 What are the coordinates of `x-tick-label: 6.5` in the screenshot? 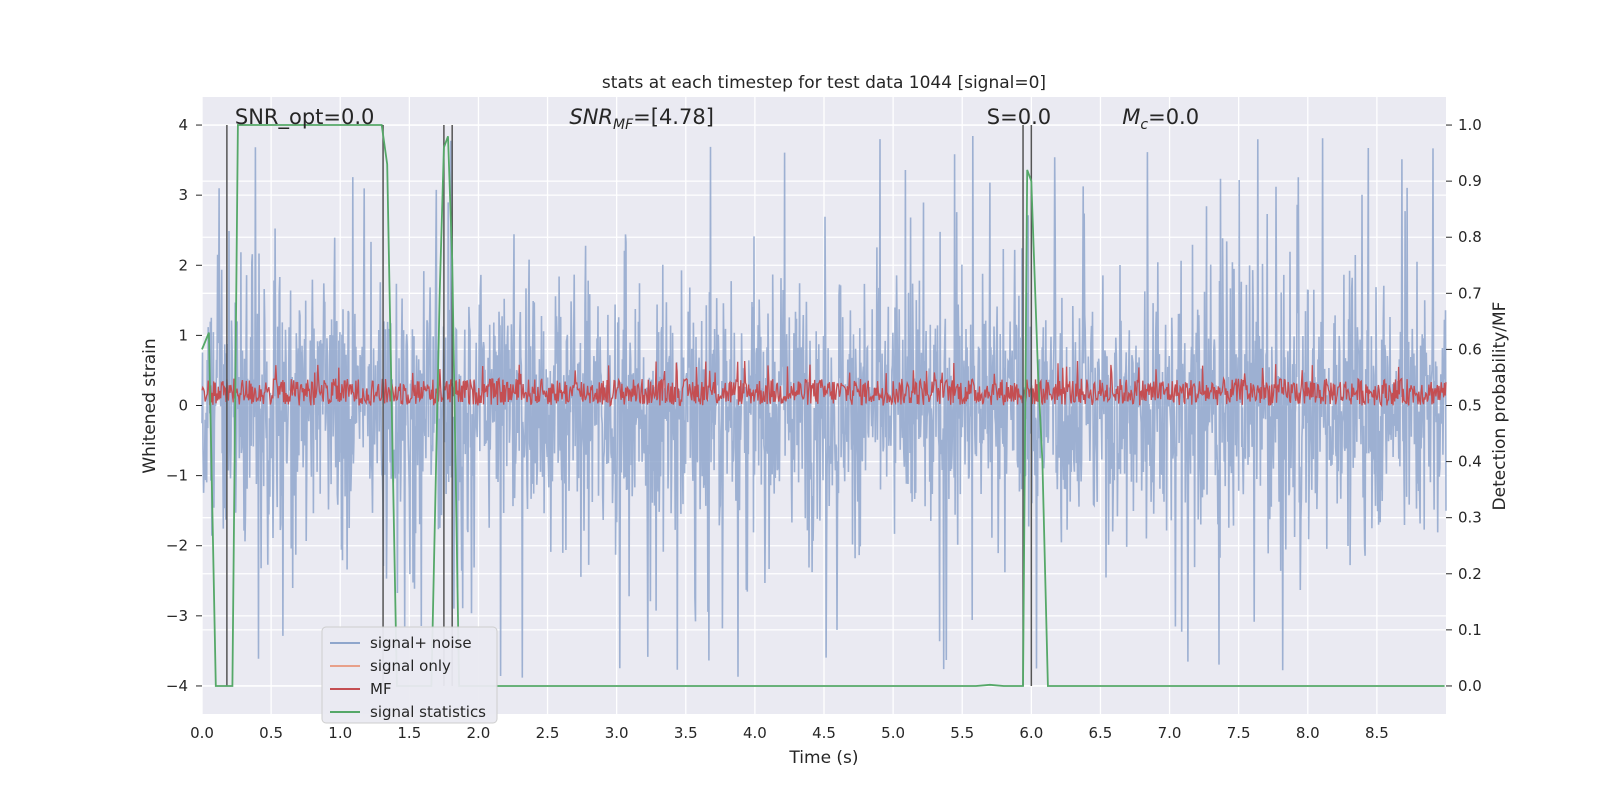 It's located at (1101, 733).